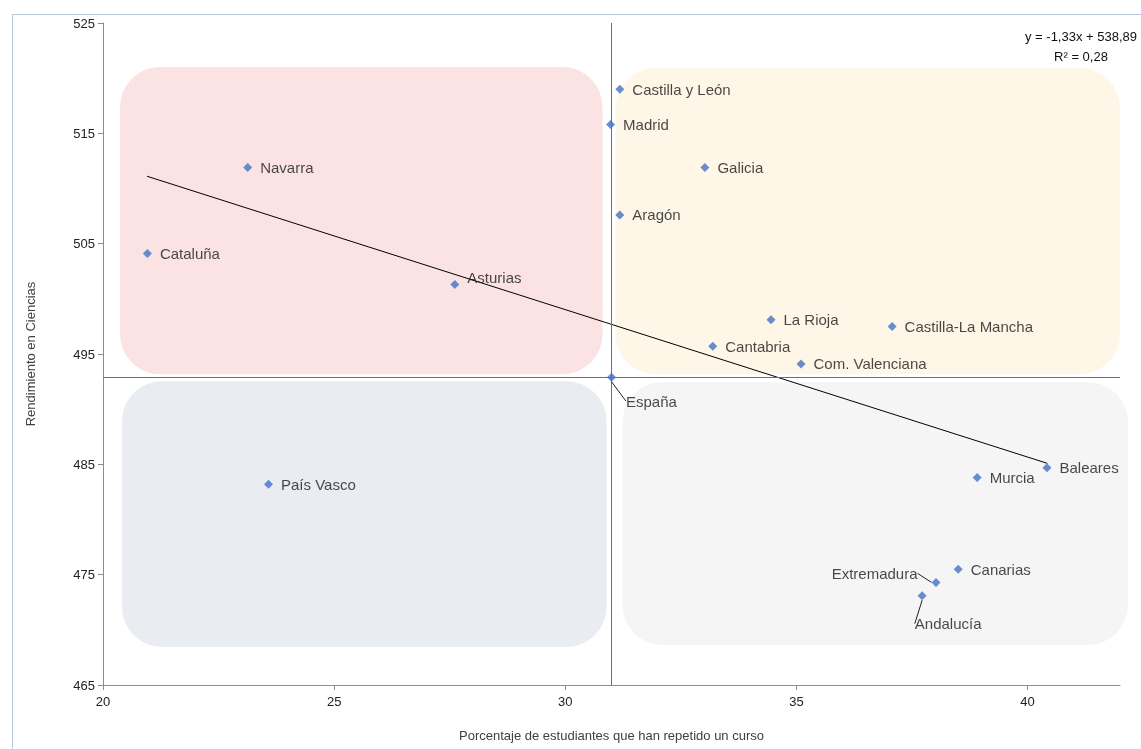 The height and width of the screenshot is (749, 1141). What do you see at coordinates (30, 354) in the screenshot?
I see `y-axis-title: Rendimiento en Ciencias` at bounding box center [30, 354].